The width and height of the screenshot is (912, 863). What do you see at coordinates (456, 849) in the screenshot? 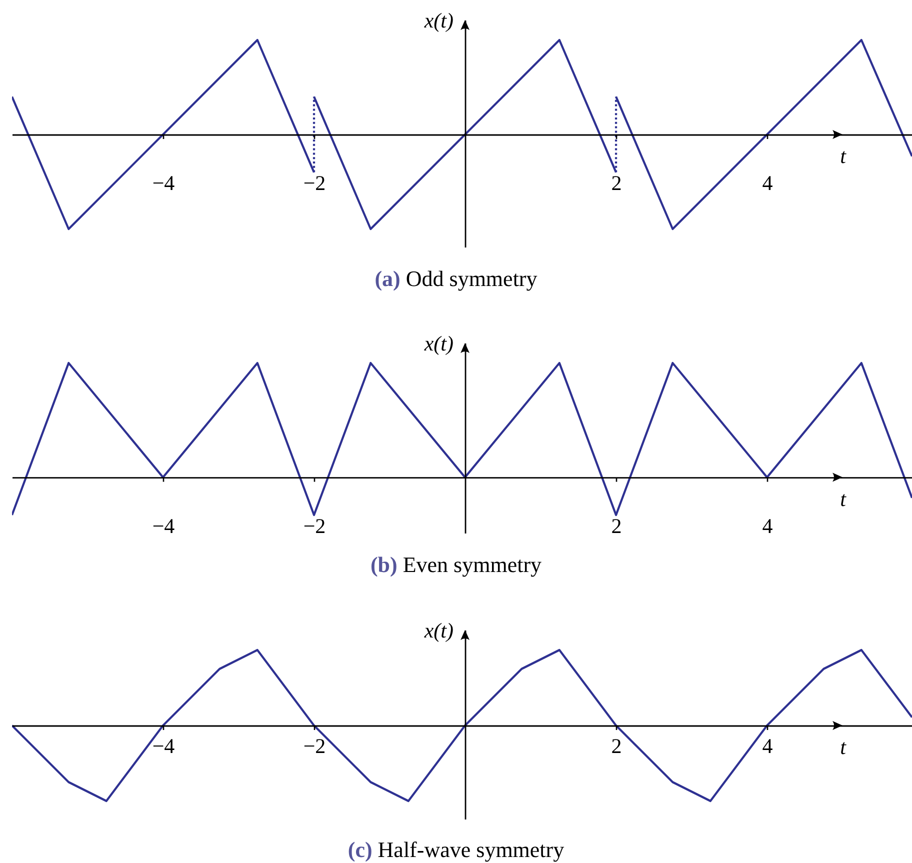
I see `text: (c) Half-wave symmetry` at bounding box center [456, 849].